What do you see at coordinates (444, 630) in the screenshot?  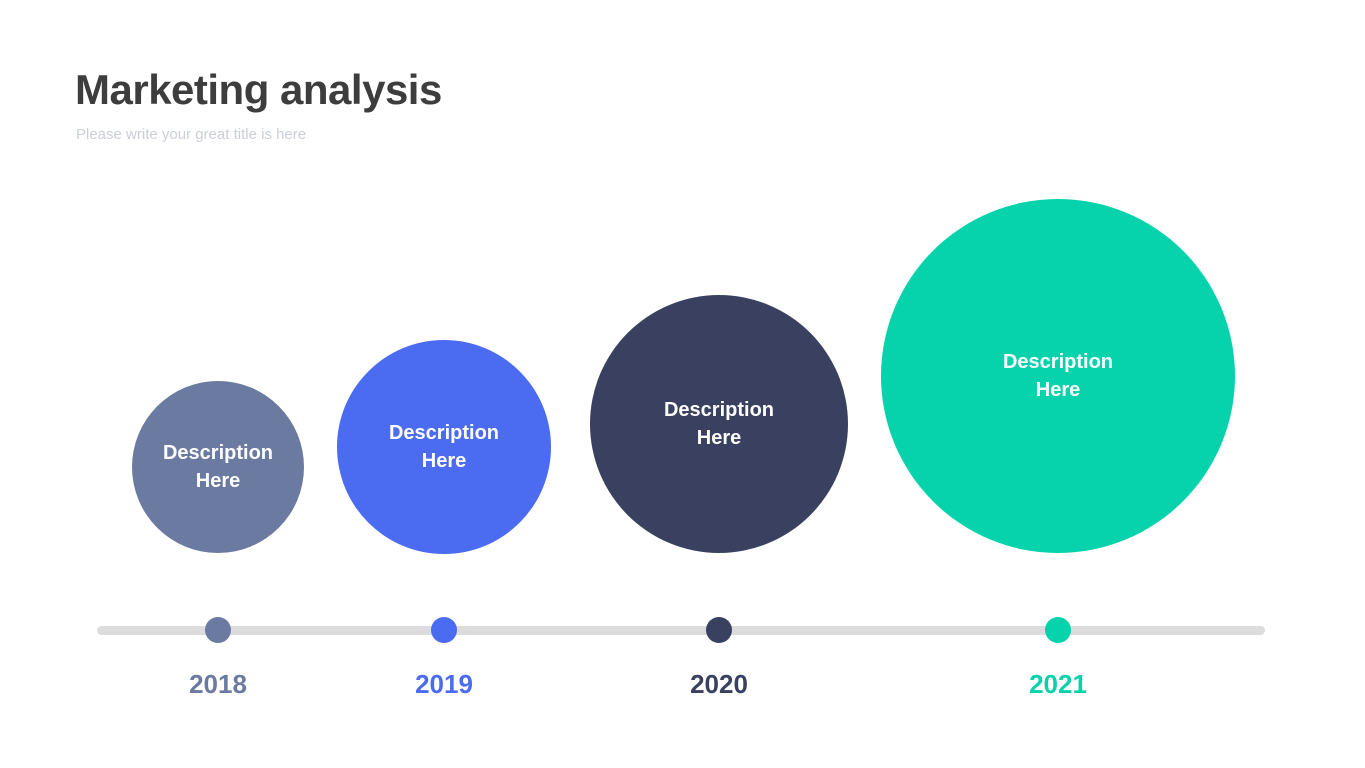 I see `timeline-dot-2019` at bounding box center [444, 630].